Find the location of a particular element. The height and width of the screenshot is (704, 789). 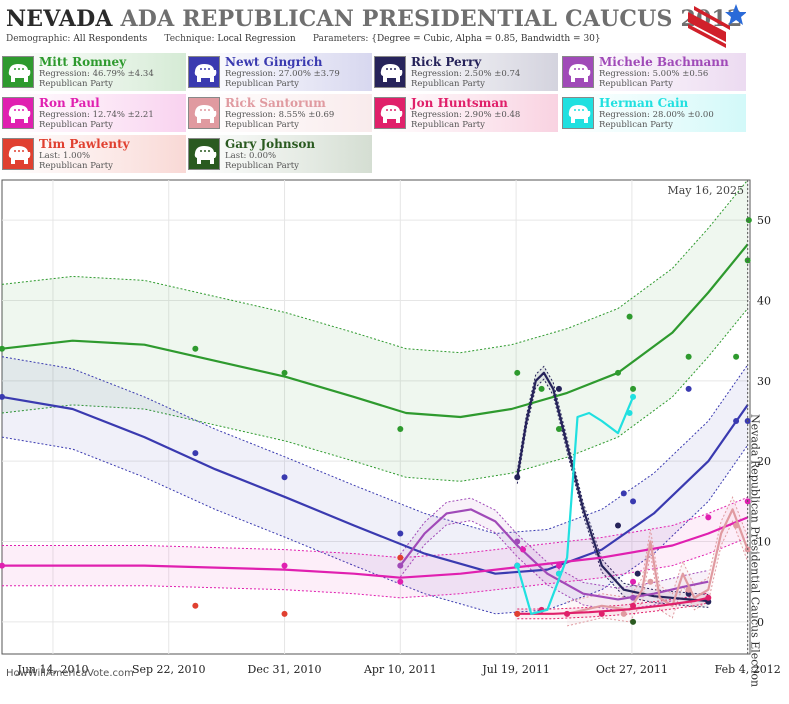

y-tick-label: 30 is located at coordinates (764, 381).